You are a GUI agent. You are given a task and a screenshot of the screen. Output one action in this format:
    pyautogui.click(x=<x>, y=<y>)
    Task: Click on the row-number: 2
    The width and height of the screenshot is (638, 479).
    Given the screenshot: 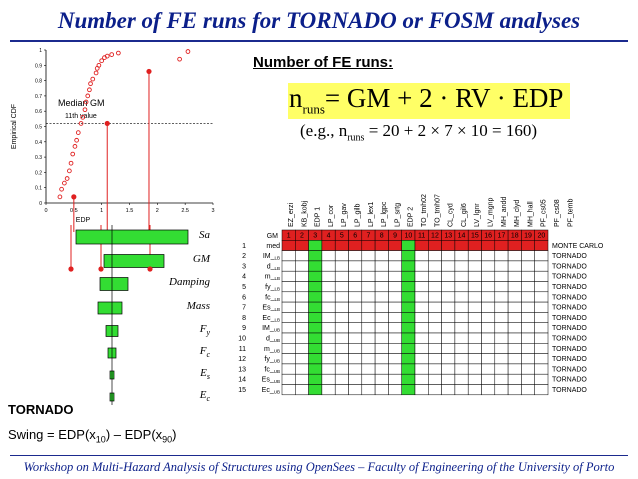 What is the action you would take?
    pyautogui.click(x=244, y=256)
    